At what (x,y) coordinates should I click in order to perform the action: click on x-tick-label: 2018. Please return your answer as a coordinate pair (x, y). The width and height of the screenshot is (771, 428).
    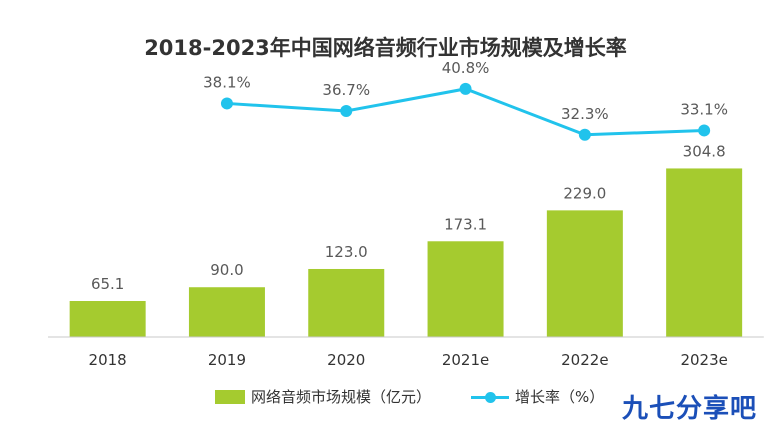
    Looking at the image, I should click on (108, 360).